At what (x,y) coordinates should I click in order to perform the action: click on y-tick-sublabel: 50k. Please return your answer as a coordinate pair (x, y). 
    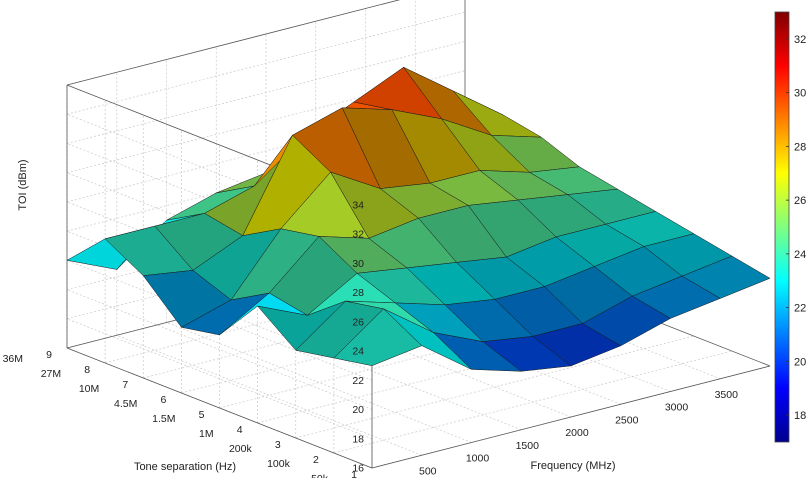
    Looking at the image, I should click on (320, 475).